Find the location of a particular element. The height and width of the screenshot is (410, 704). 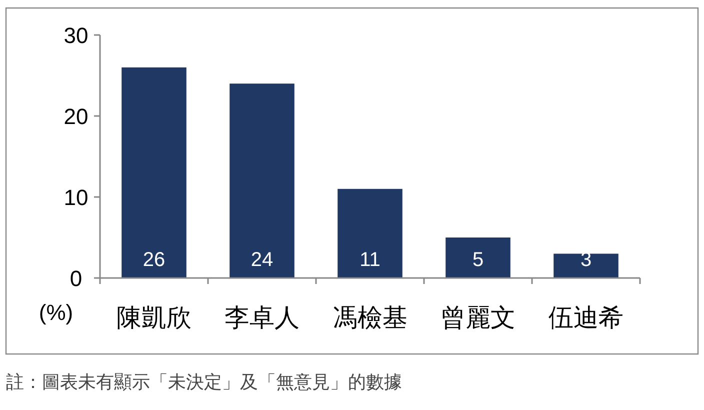

x-tick-label: 曾麗文 is located at coordinates (478, 318).